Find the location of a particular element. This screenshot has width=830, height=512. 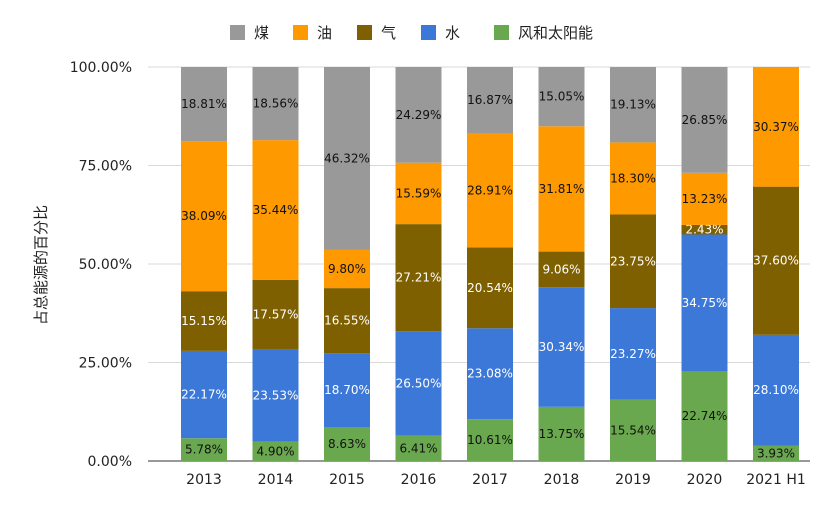

data-label: 27.21% is located at coordinates (419, 278).